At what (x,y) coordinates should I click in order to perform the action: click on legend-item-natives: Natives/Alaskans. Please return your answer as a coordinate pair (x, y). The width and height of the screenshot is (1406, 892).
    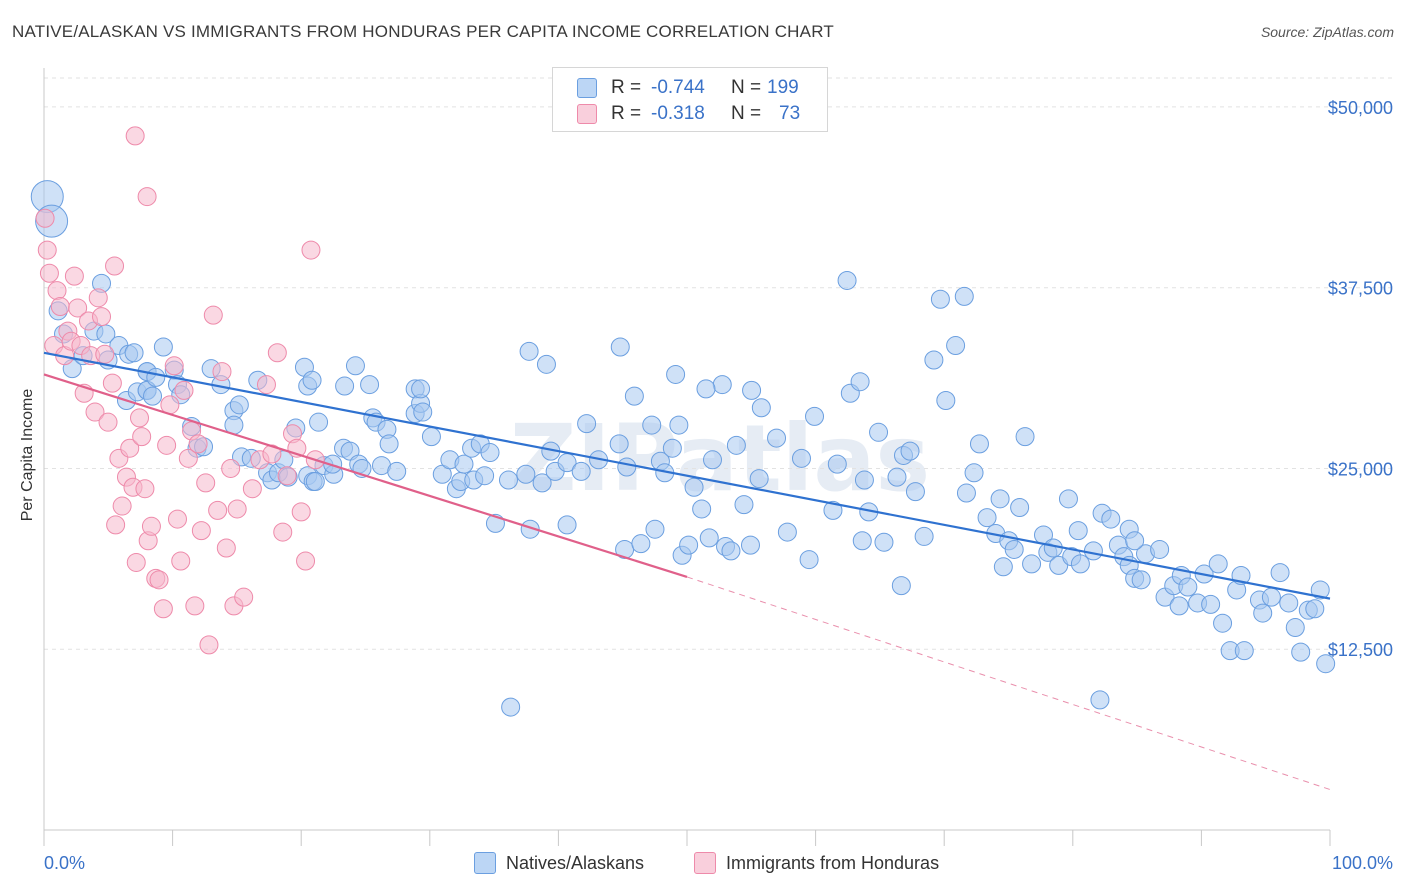
    Looking at the image, I should click on (559, 863).